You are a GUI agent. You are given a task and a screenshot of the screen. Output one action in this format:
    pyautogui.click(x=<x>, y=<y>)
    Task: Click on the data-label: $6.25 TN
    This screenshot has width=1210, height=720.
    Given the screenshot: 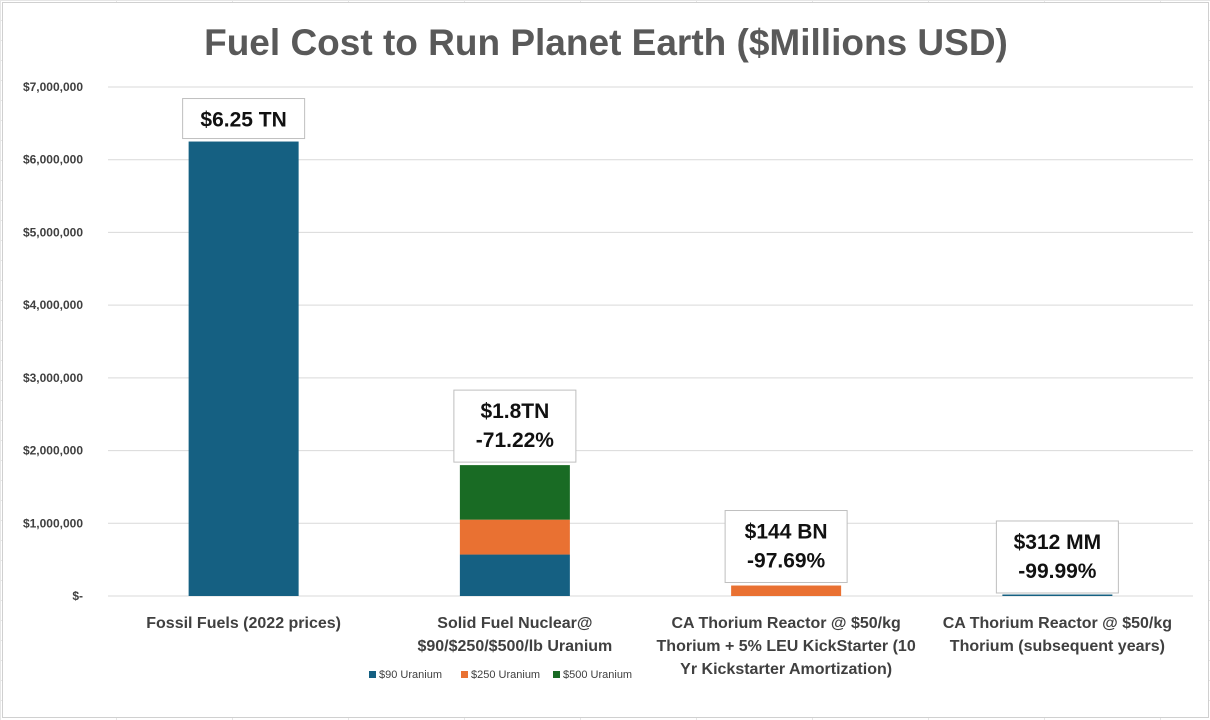 What is the action you would take?
    pyautogui.click(x=243, y=120)
    